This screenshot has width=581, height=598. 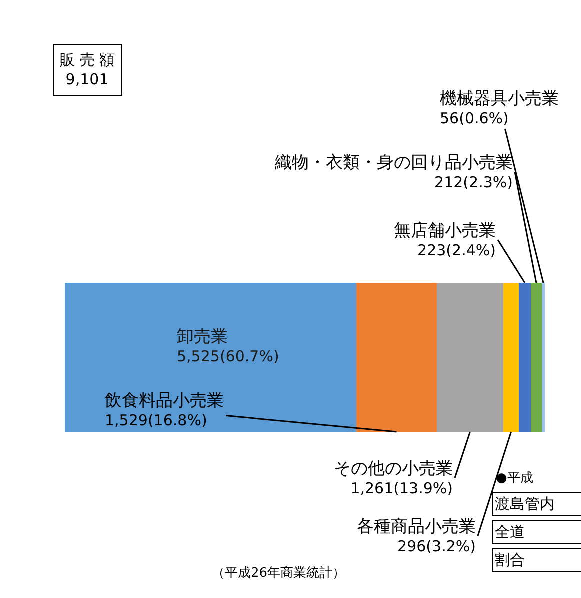 What do you see at coordinates (525, 504) in the screenshot?
I see `text: 渡島管内` at bounding box center [525, 504].